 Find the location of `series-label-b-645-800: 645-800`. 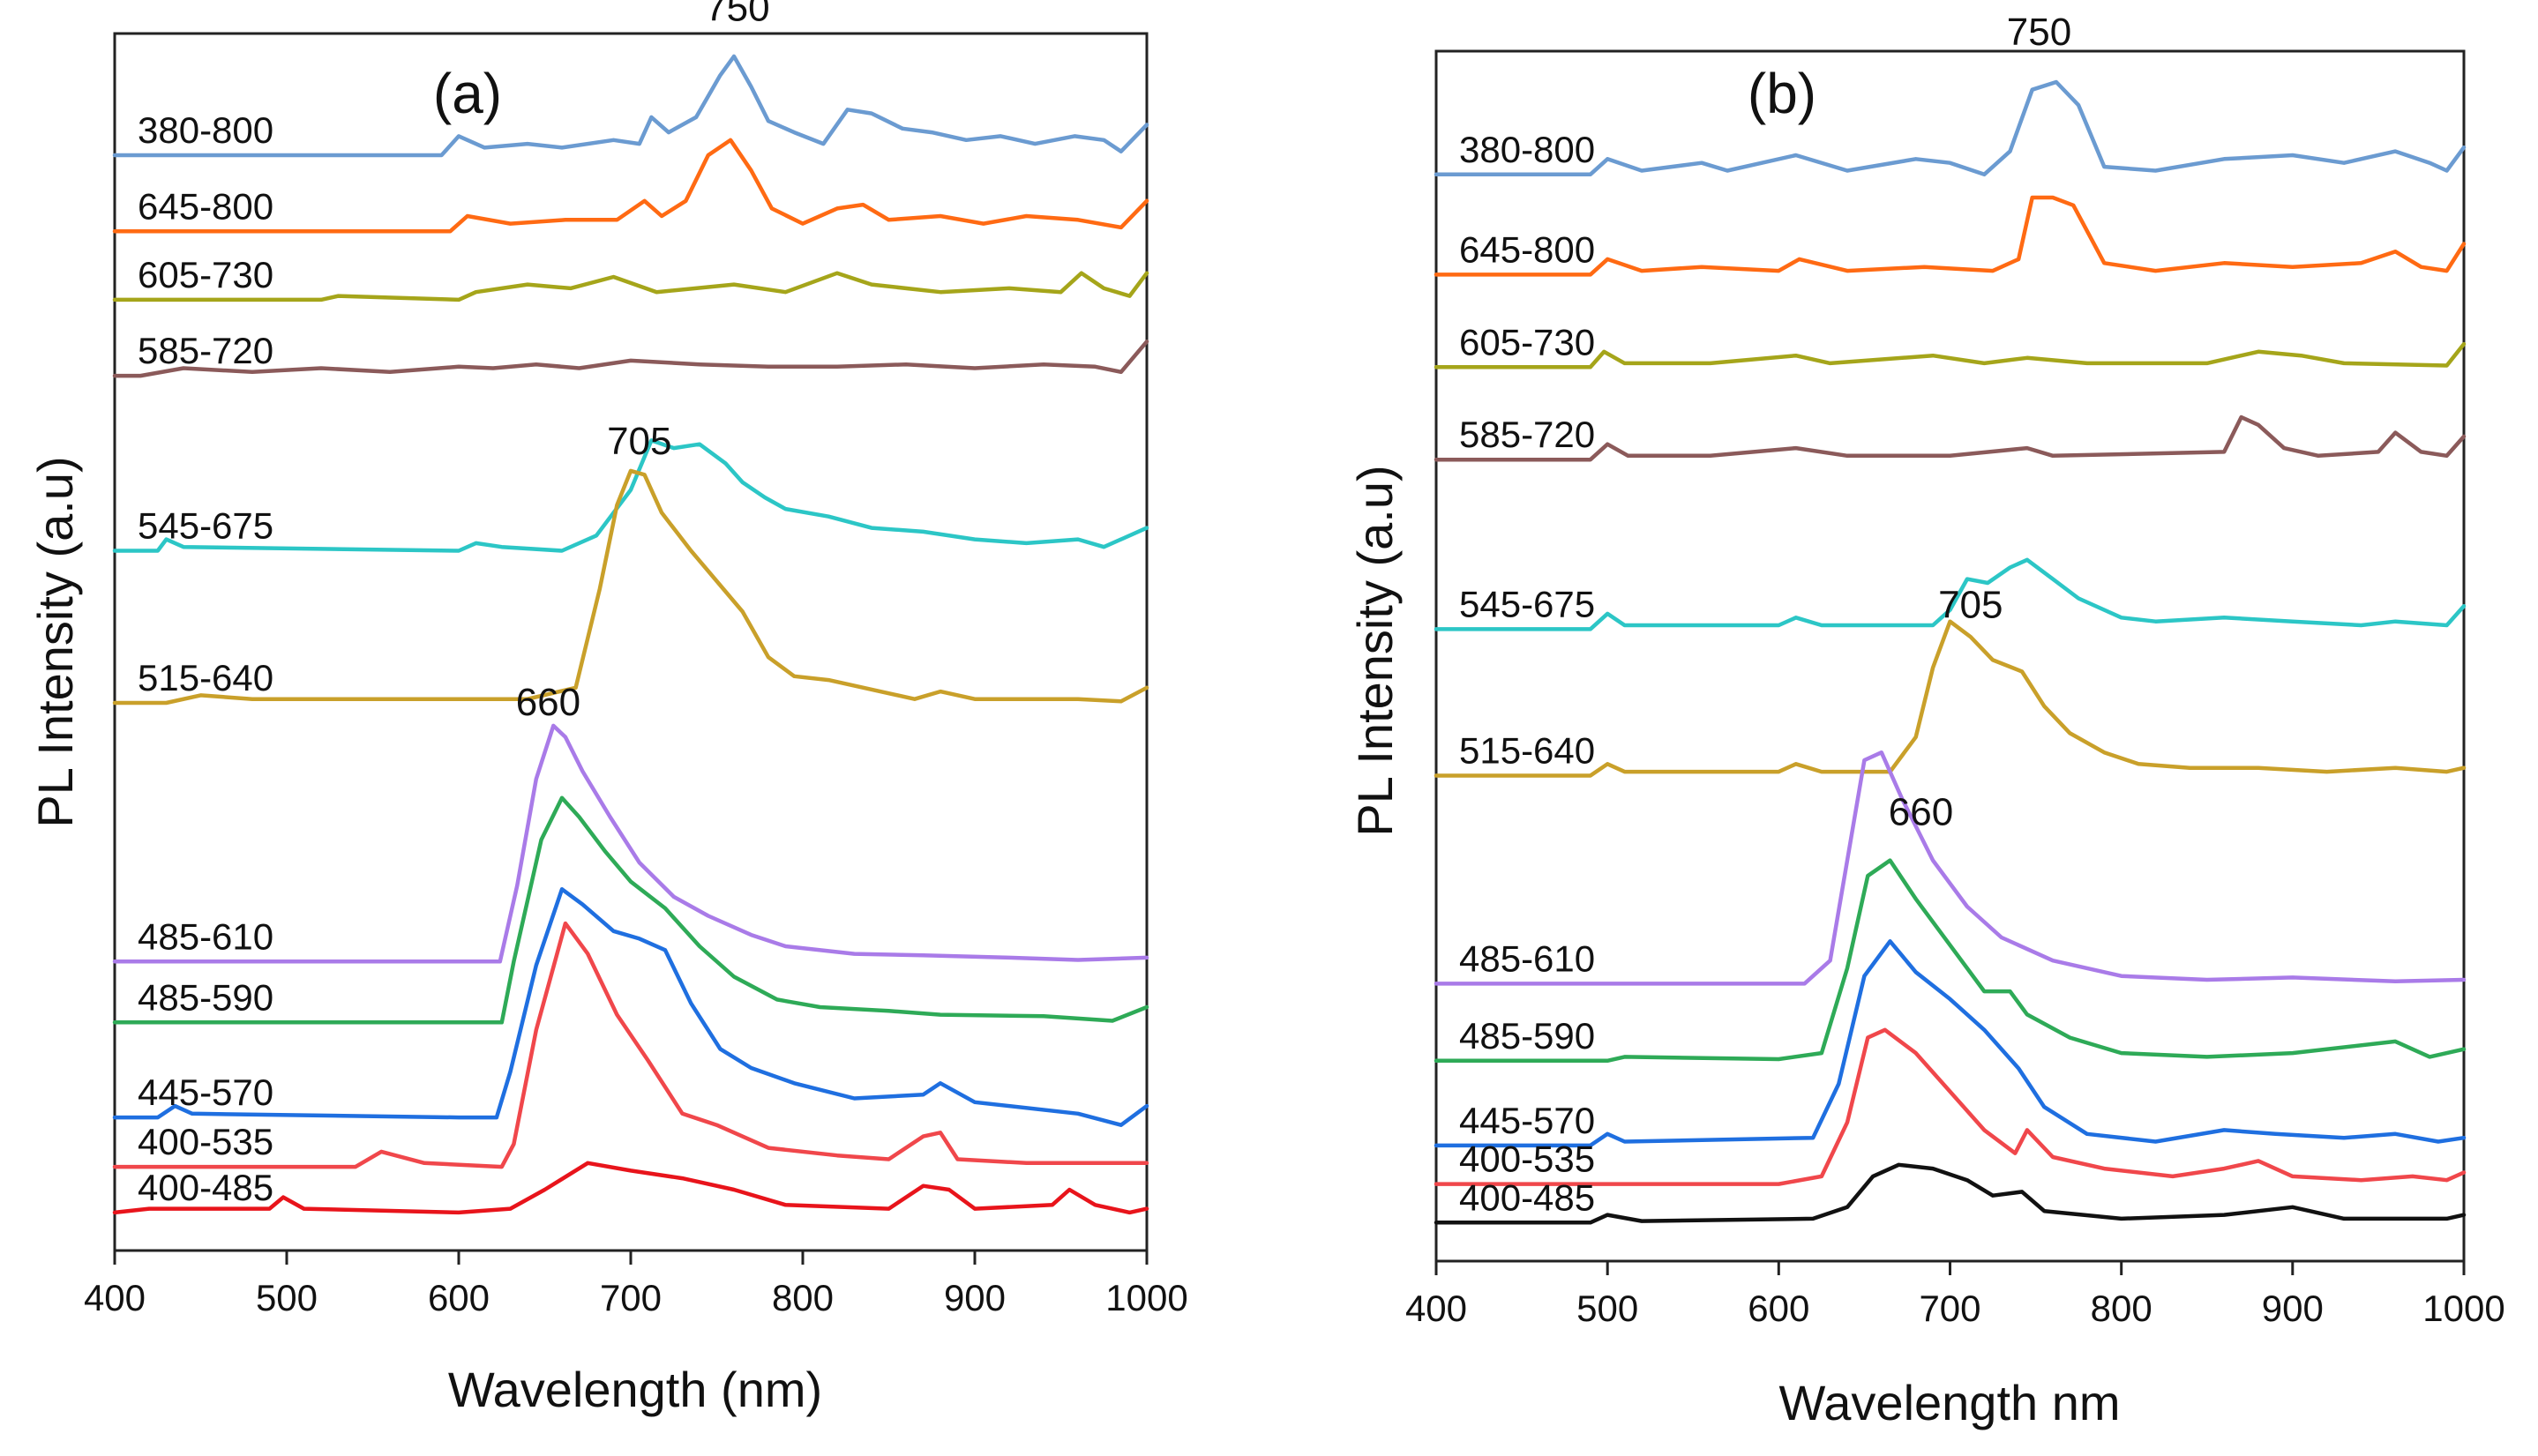

series-label-b-645-800: 645-800 is located at coordinates (1527, 249).